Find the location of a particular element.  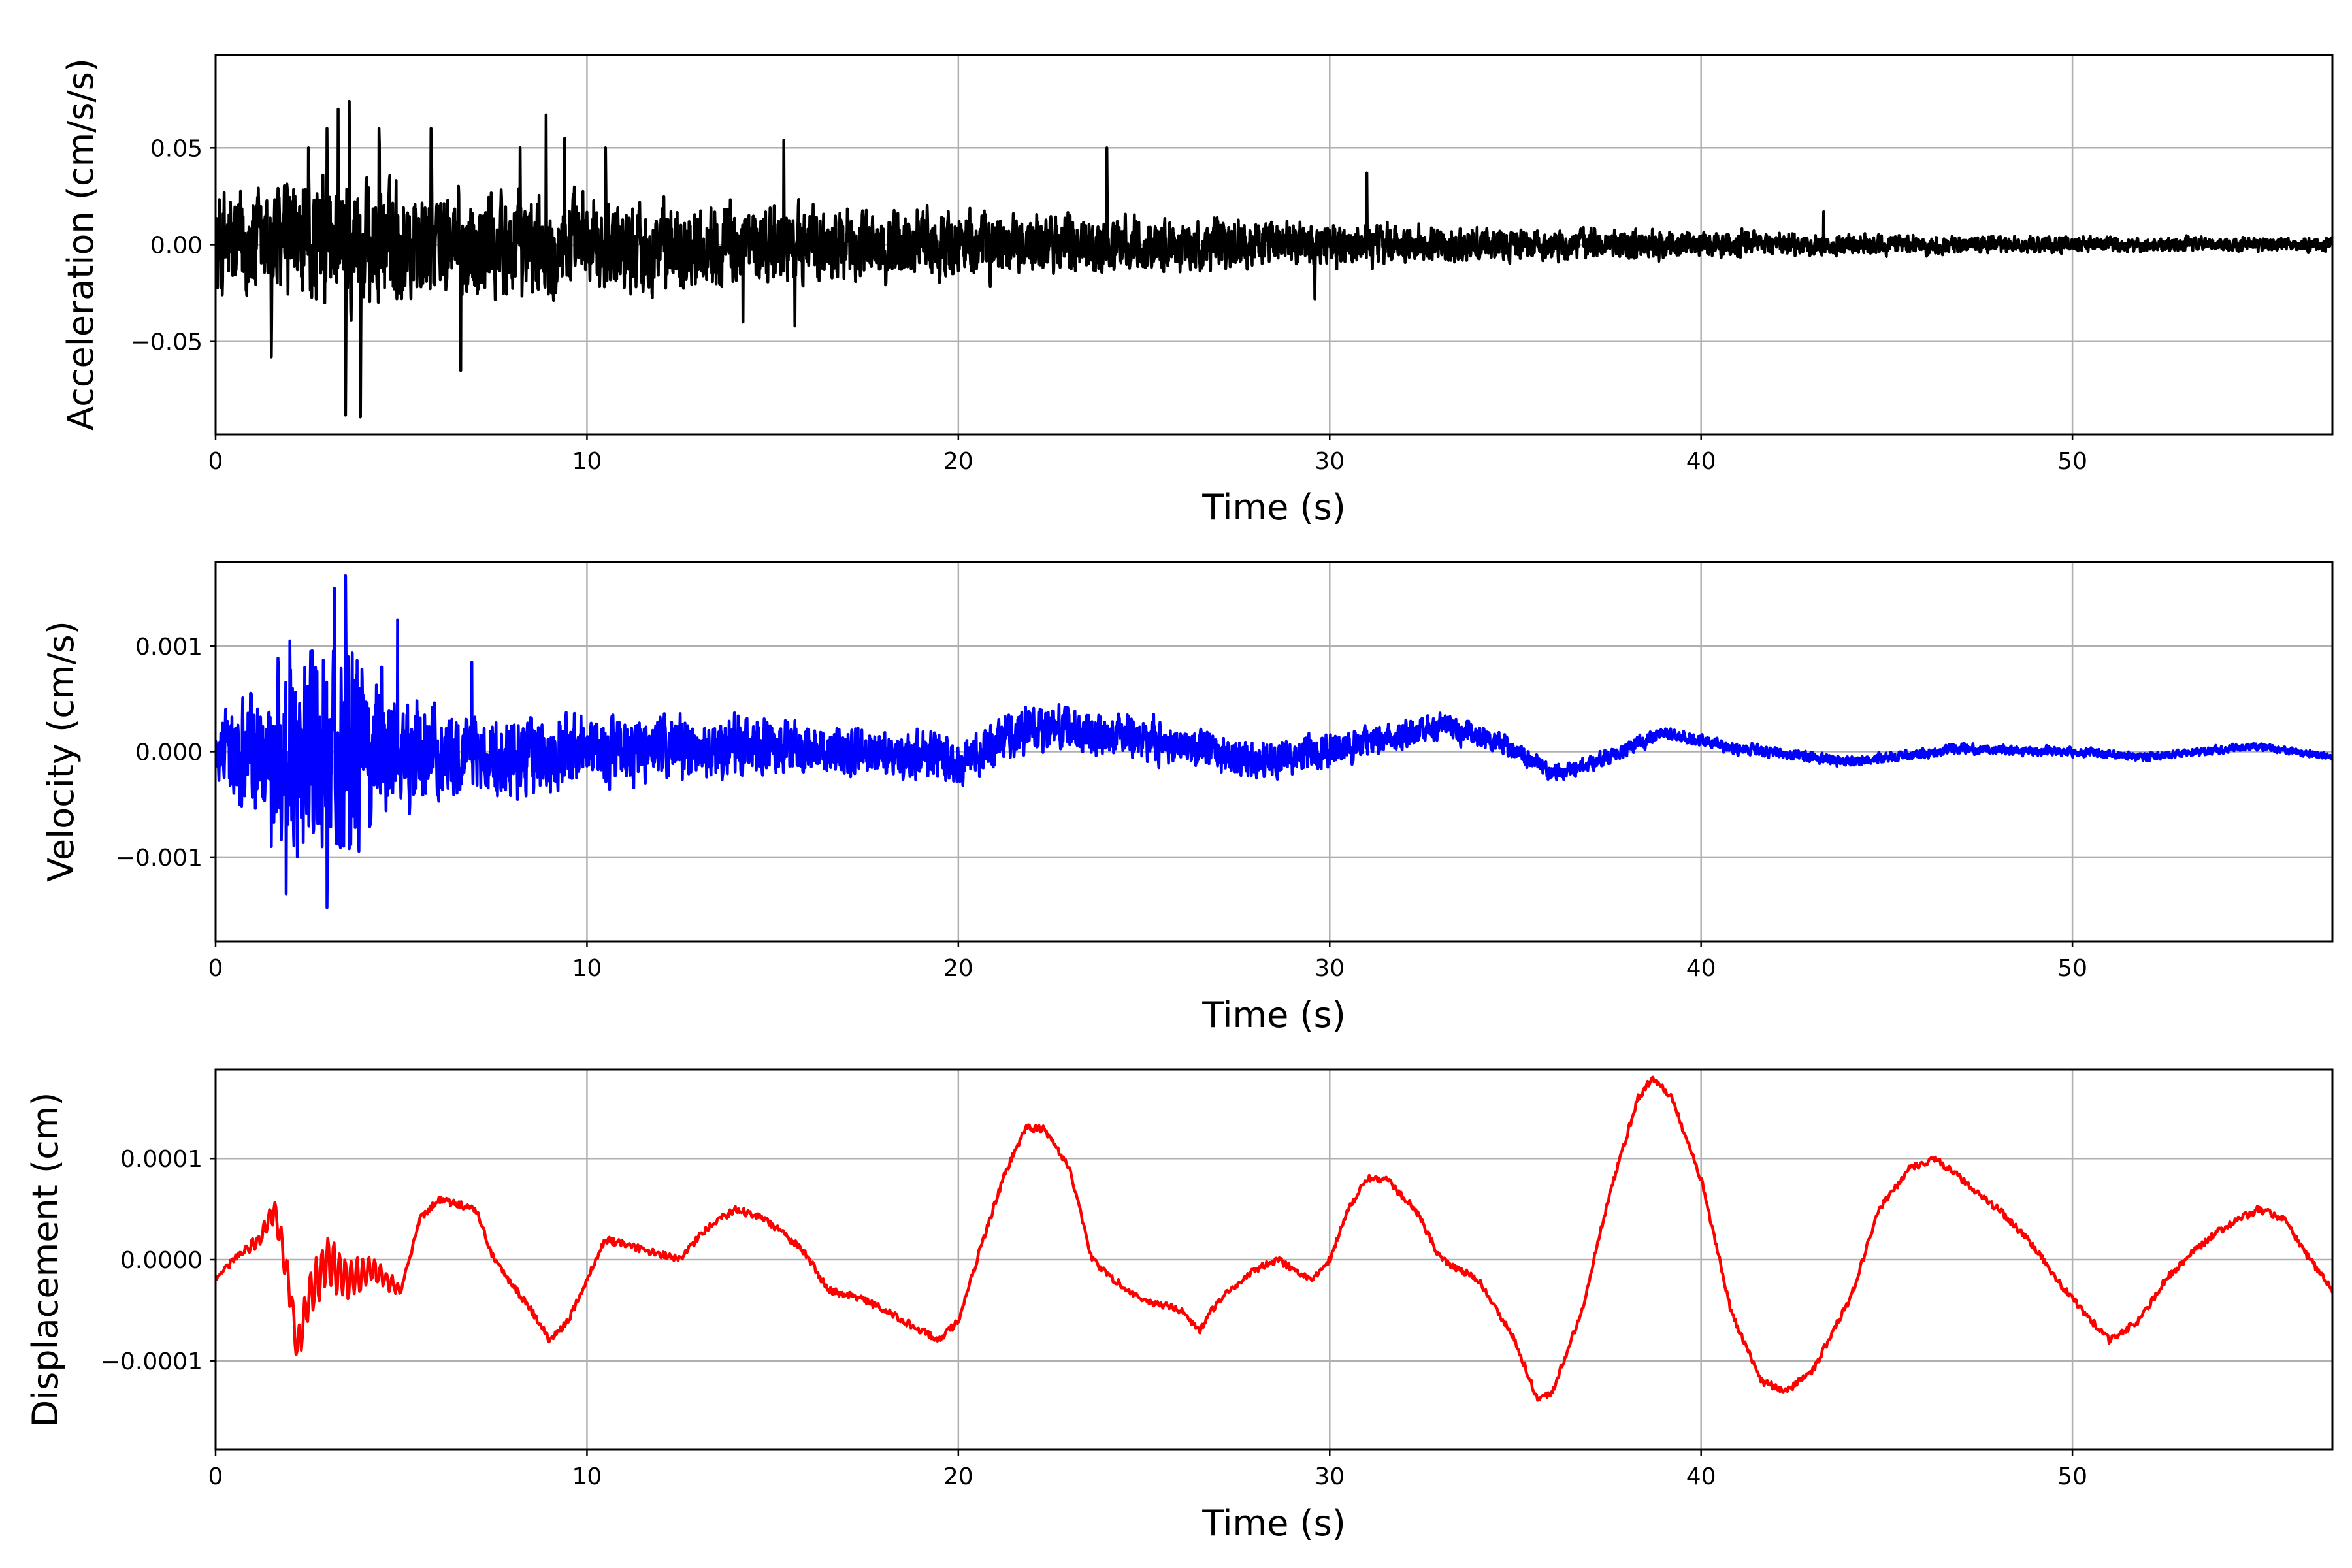

acceleration-x-tick-label: 0 is located at coordinates (215, 461).